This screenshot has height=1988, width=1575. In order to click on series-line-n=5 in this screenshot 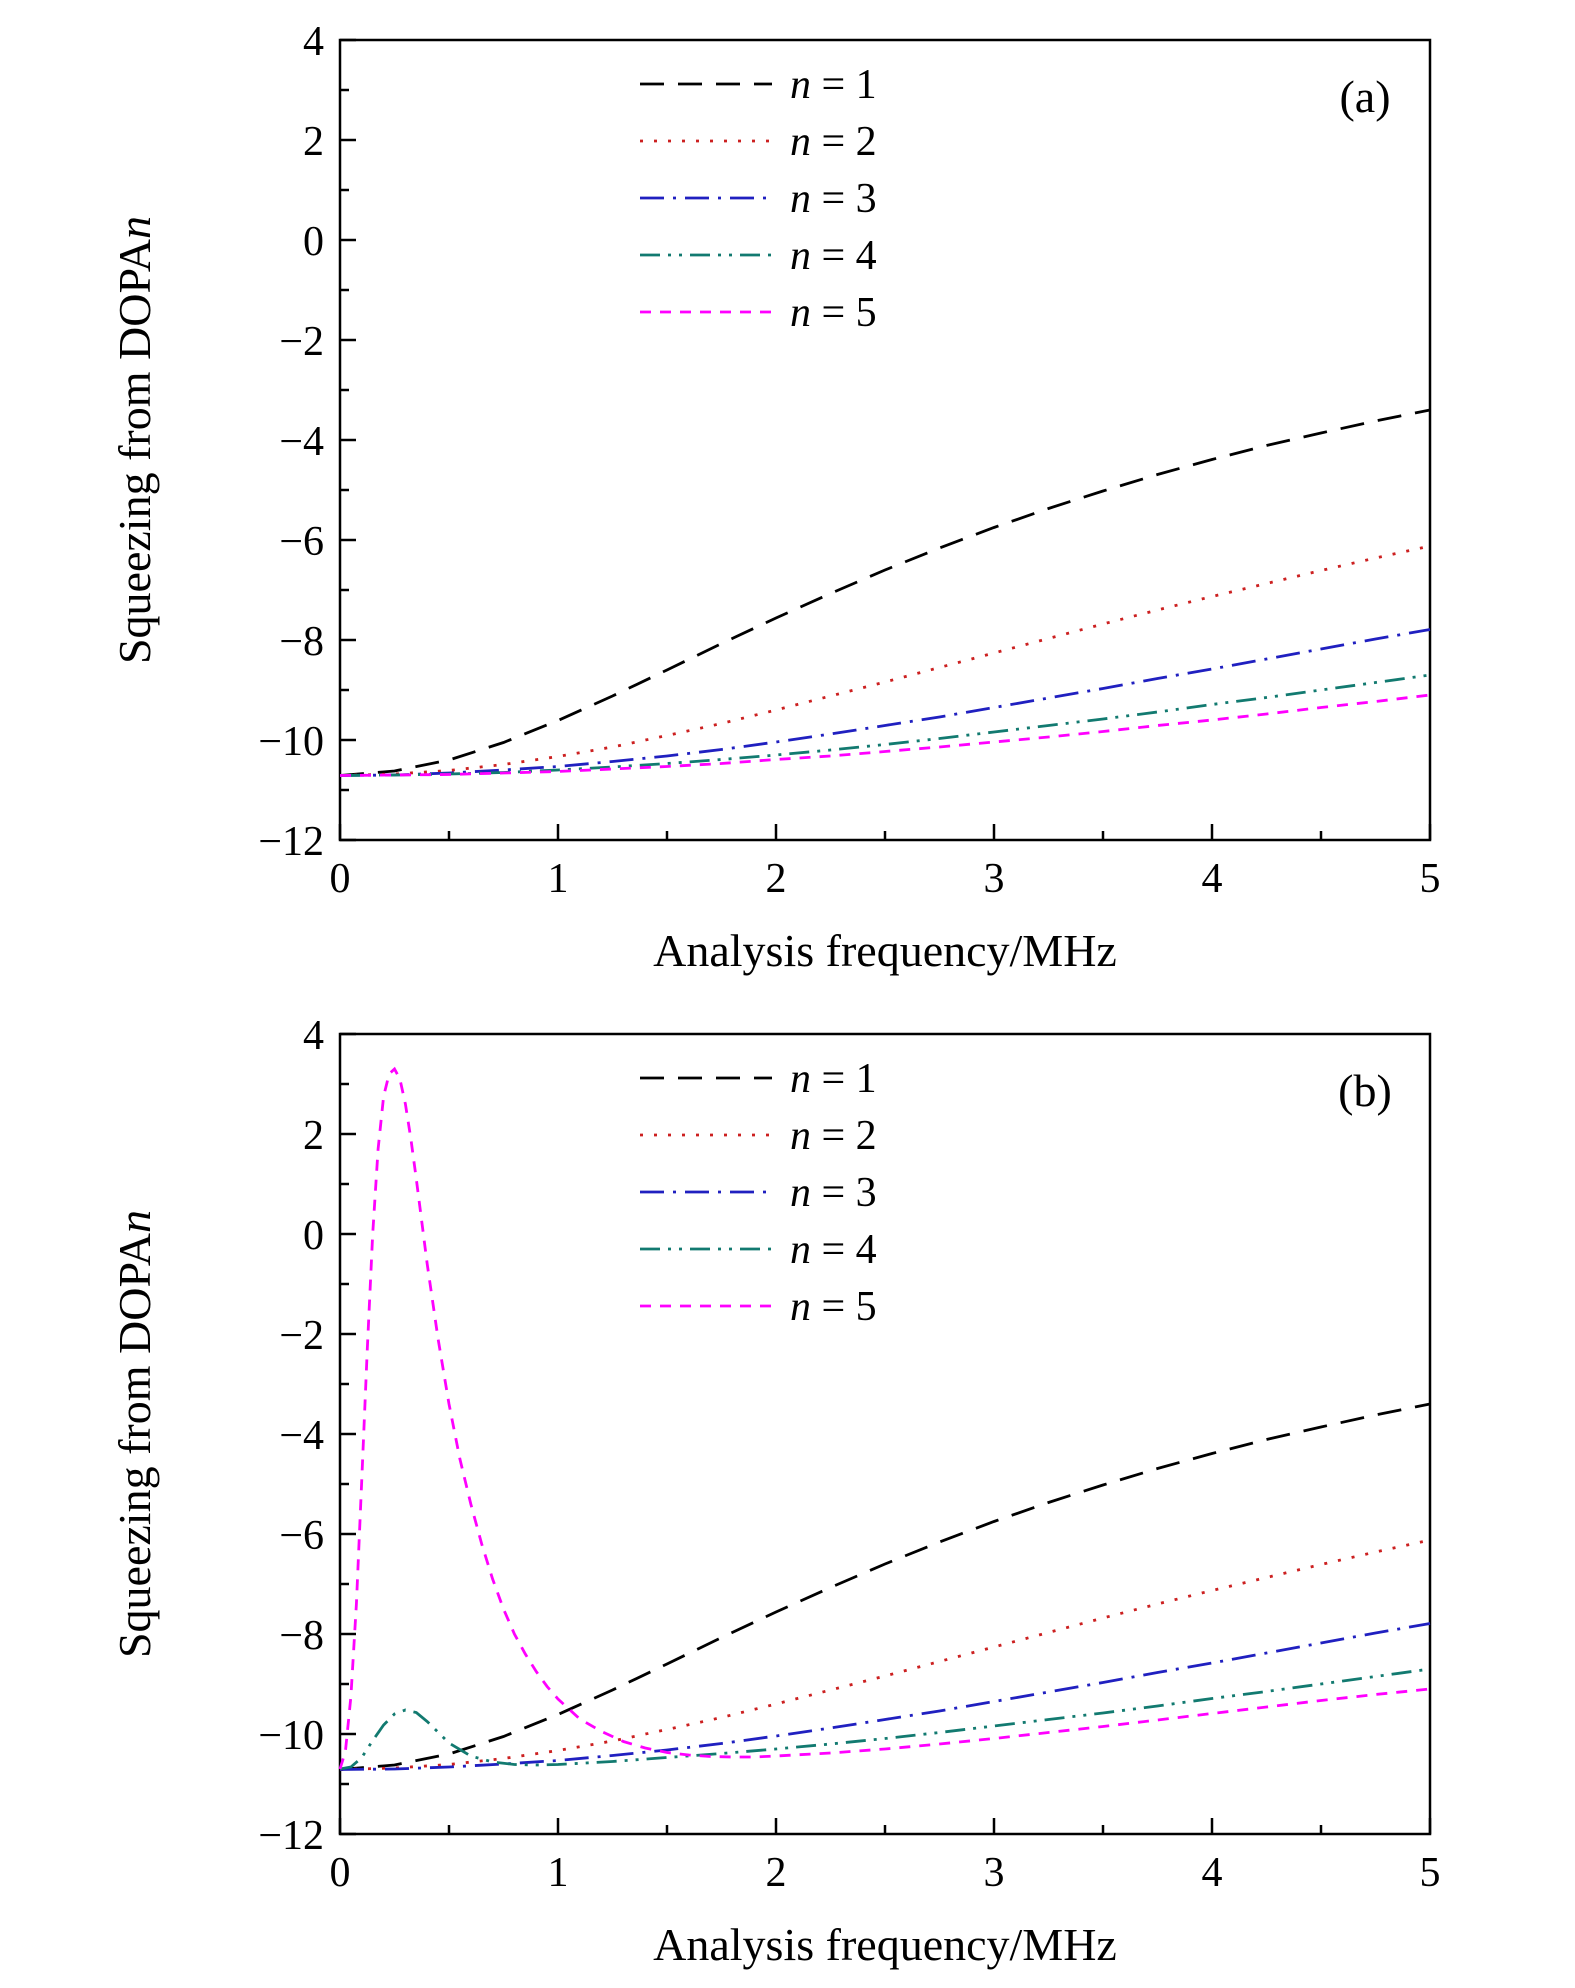, I will do `click(885, 735)`.